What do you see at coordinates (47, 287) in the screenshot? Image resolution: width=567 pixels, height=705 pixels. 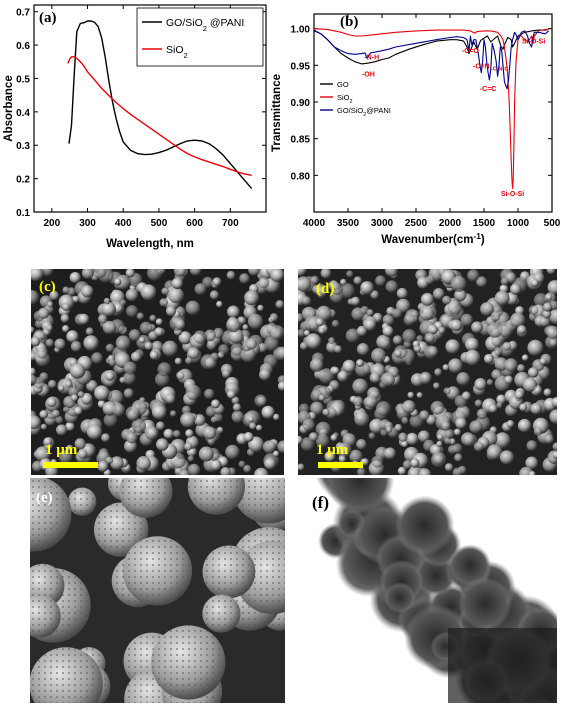 I see `panel-label-c: (c)` at bounding box center [47, 287].